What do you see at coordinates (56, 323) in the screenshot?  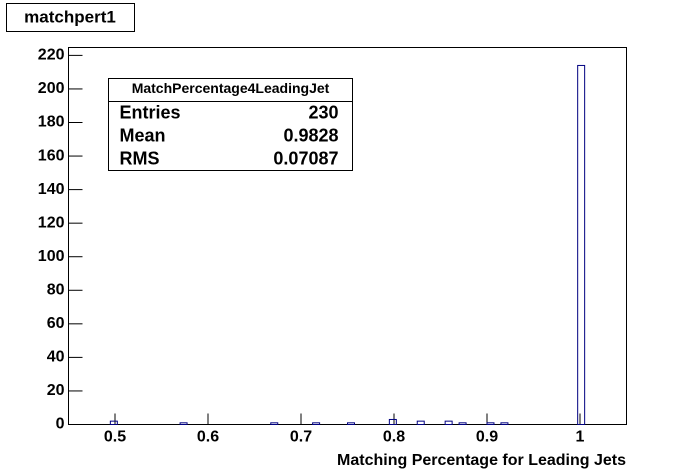 I see `y-tick-label: 60` at bounding box center [56, 323].